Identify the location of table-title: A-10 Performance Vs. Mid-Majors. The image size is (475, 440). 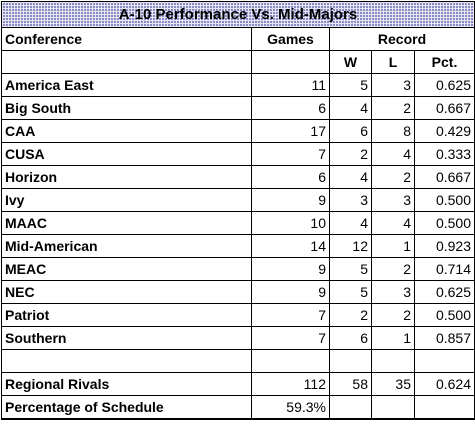
(237, 14).